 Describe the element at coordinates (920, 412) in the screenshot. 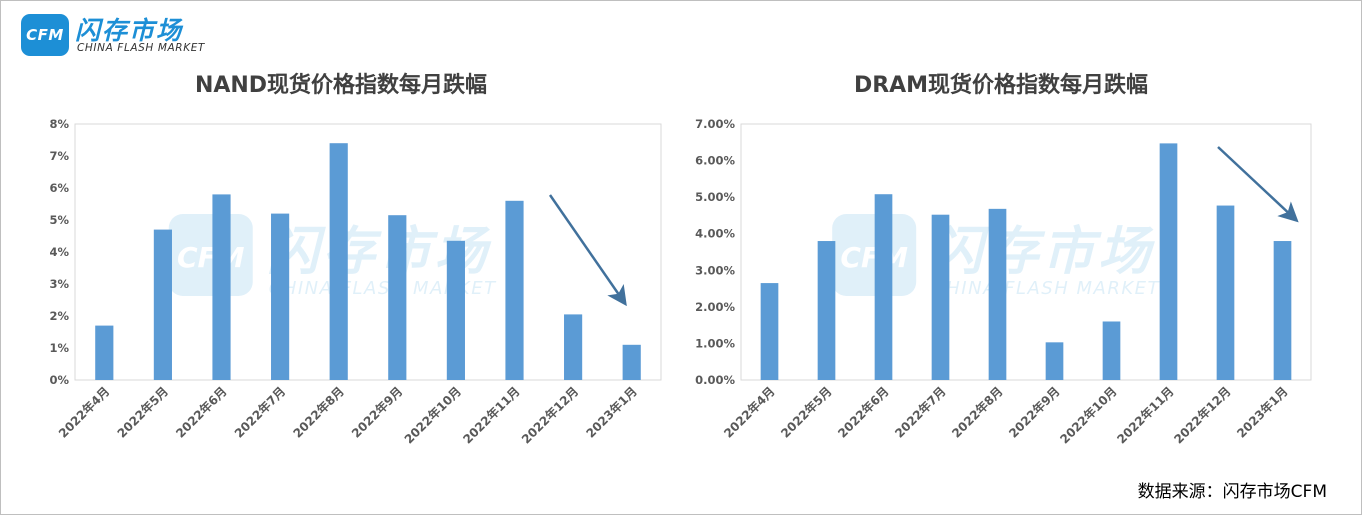

I see `dram-x-tick-label: 2022年7月` at that location.